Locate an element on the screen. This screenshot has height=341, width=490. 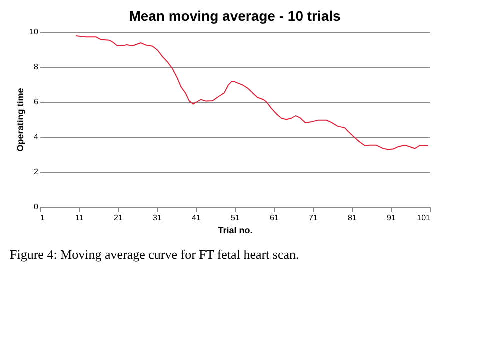
x-tick-label: 1 is located at coordinates (43, 218).